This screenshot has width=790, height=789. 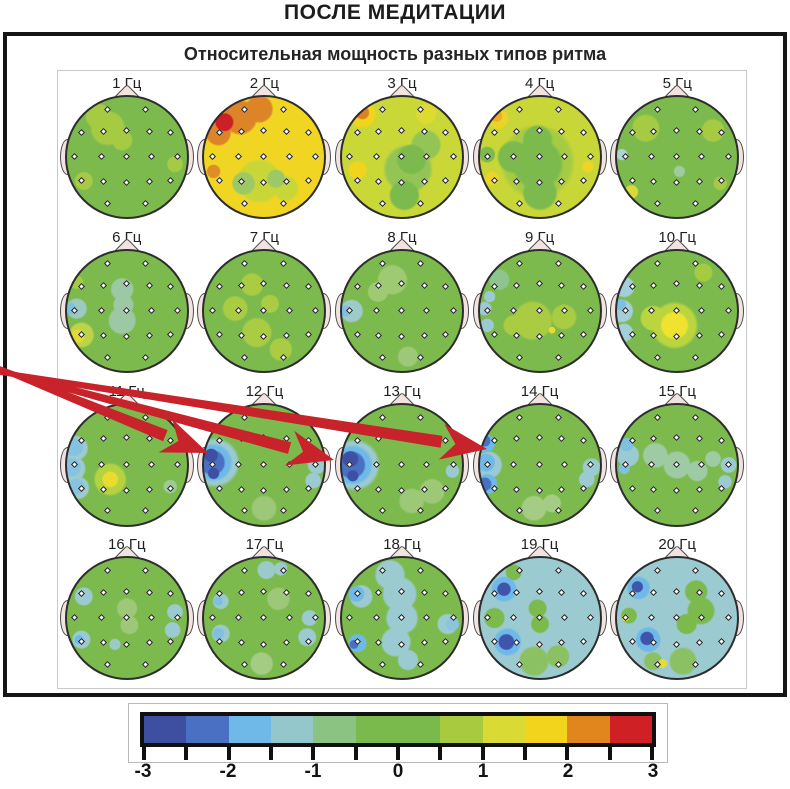 What do you see at coordinates (143, 771) in the screenshot?
I see `colorbar-tick-label: -3` at bounding box center [143, 771].